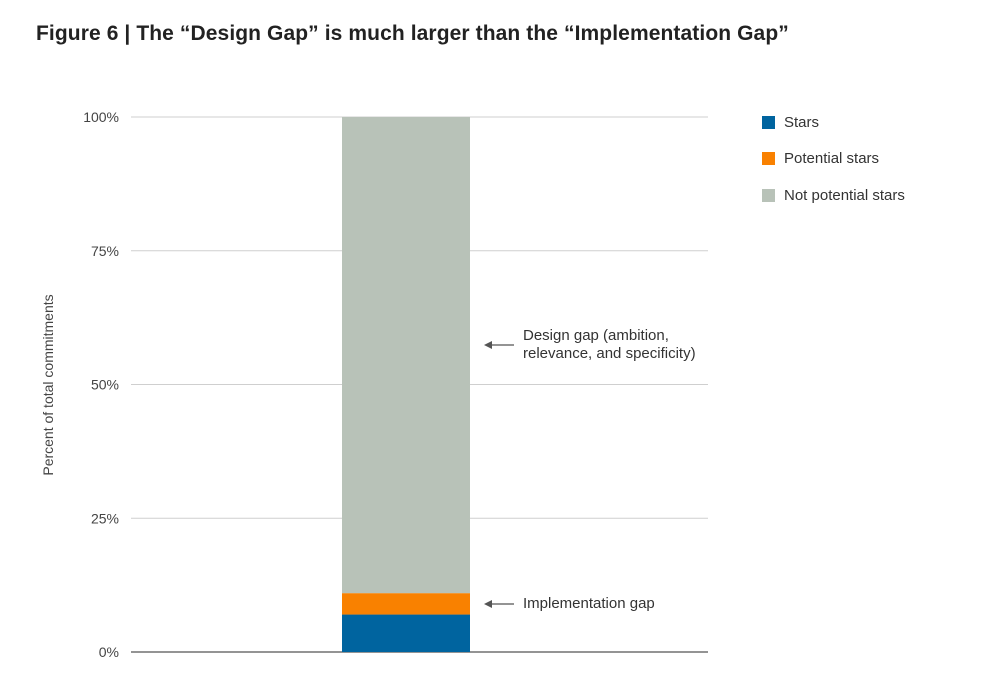 The image size is (992, 697). What do you see at coordinates (596, 335) in the screenshot?
I see `annotation-design-gap-line1: Design gap (ambition,` at bounding box center [596, 335].